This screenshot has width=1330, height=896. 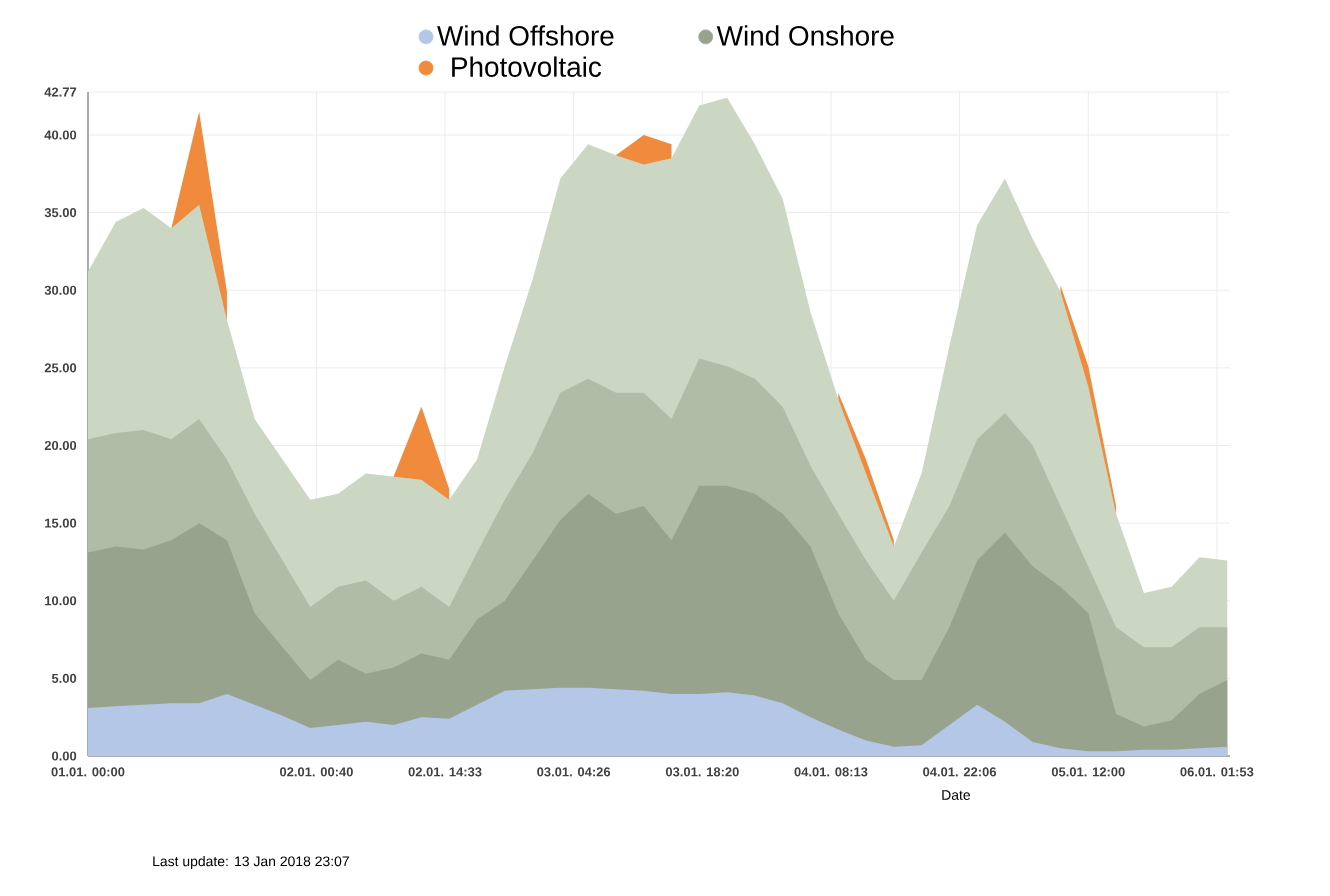 What do you see at coordinates (805, 35) in the screenshot?
I see `legend-label: Wind Onshore` at bounding box center [805, 35].